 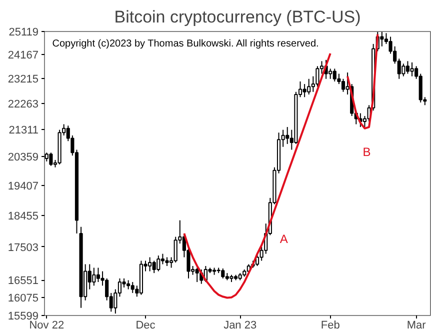 I want to click on x-tick-label: Feb, so click(x=330, y=326).